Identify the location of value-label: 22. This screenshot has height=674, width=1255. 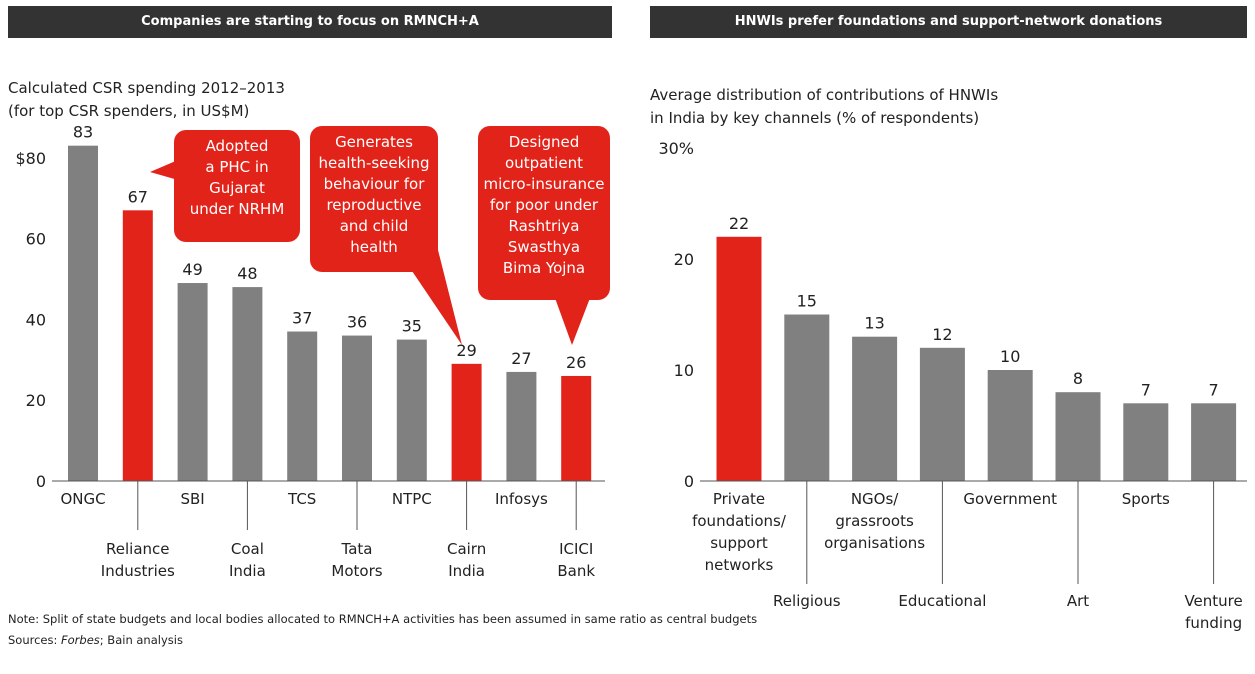
(739, 223).